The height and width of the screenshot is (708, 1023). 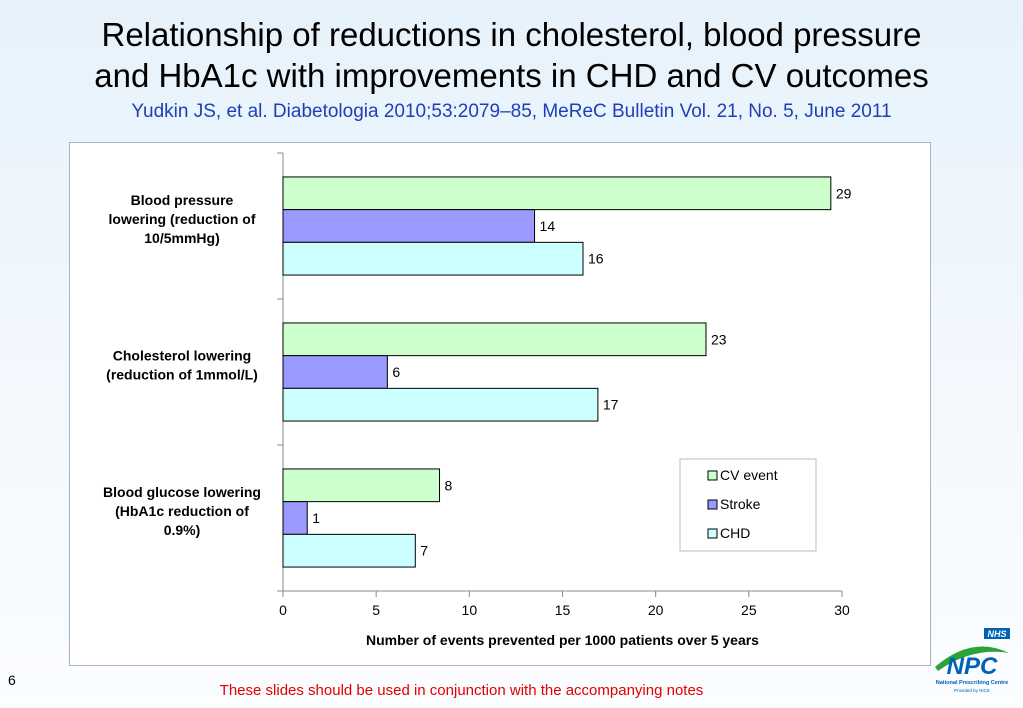 I want to click on npc-logo-text: NPC, so click(x=972, y=666).